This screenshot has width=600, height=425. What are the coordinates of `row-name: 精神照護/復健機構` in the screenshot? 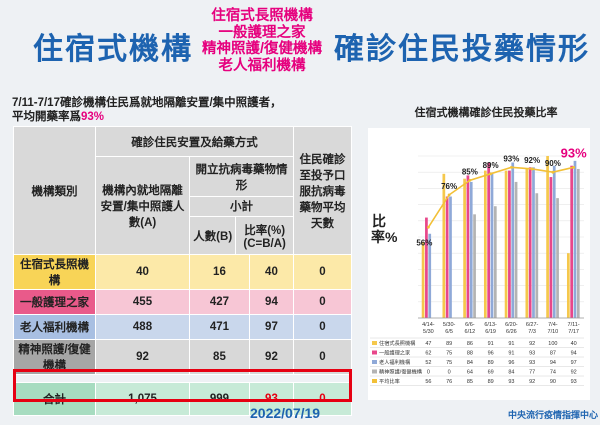 It's located at (54, 357).